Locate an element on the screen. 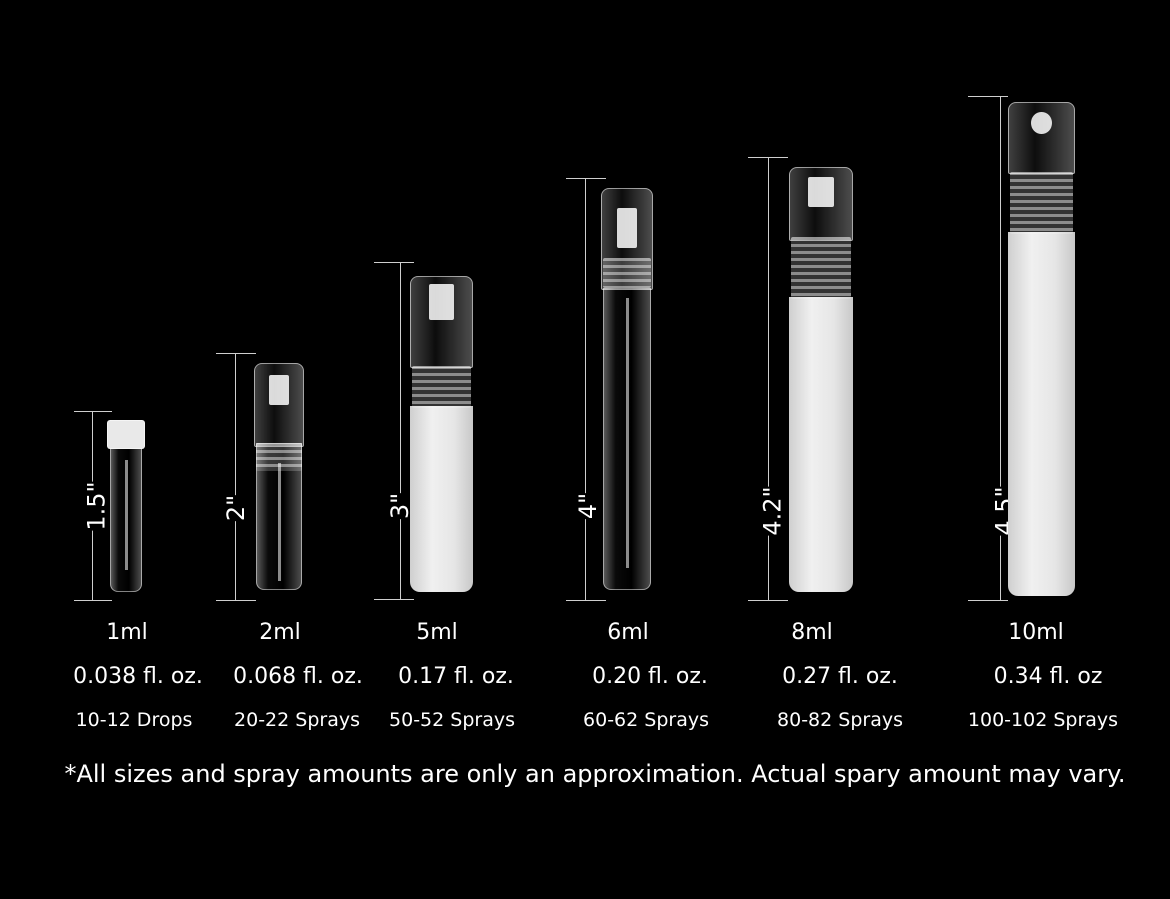 The height and width of the screenshot is (899, 1170). height-label: 2" is located at coordinates (236, 508).